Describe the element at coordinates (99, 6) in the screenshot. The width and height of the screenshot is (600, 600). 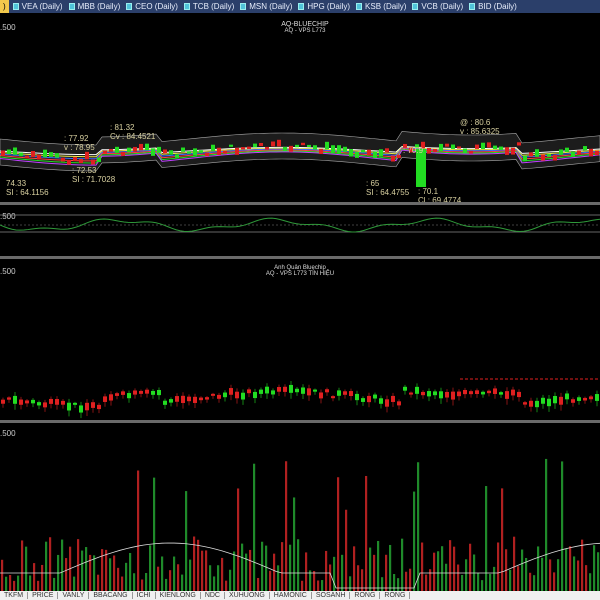
I see `tab-label: MBB (Daily)` at that location.